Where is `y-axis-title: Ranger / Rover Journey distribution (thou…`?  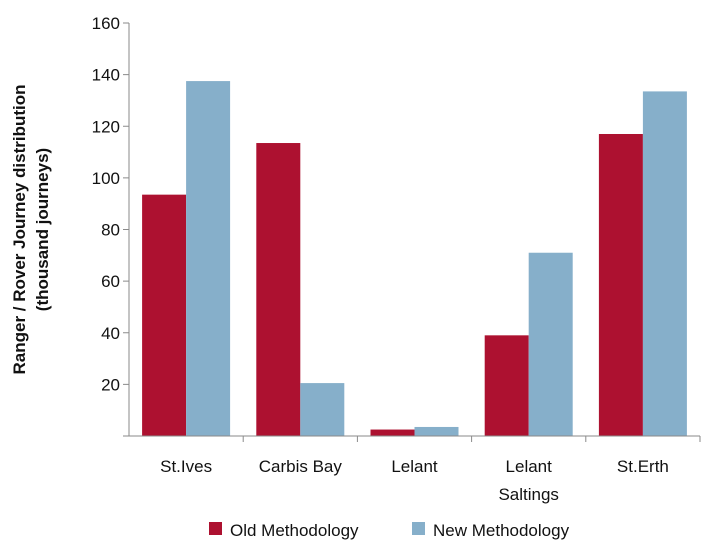
y-axis-title: Ranger / Rover Journey distribution (thou… is located at coordinates (31, 230).